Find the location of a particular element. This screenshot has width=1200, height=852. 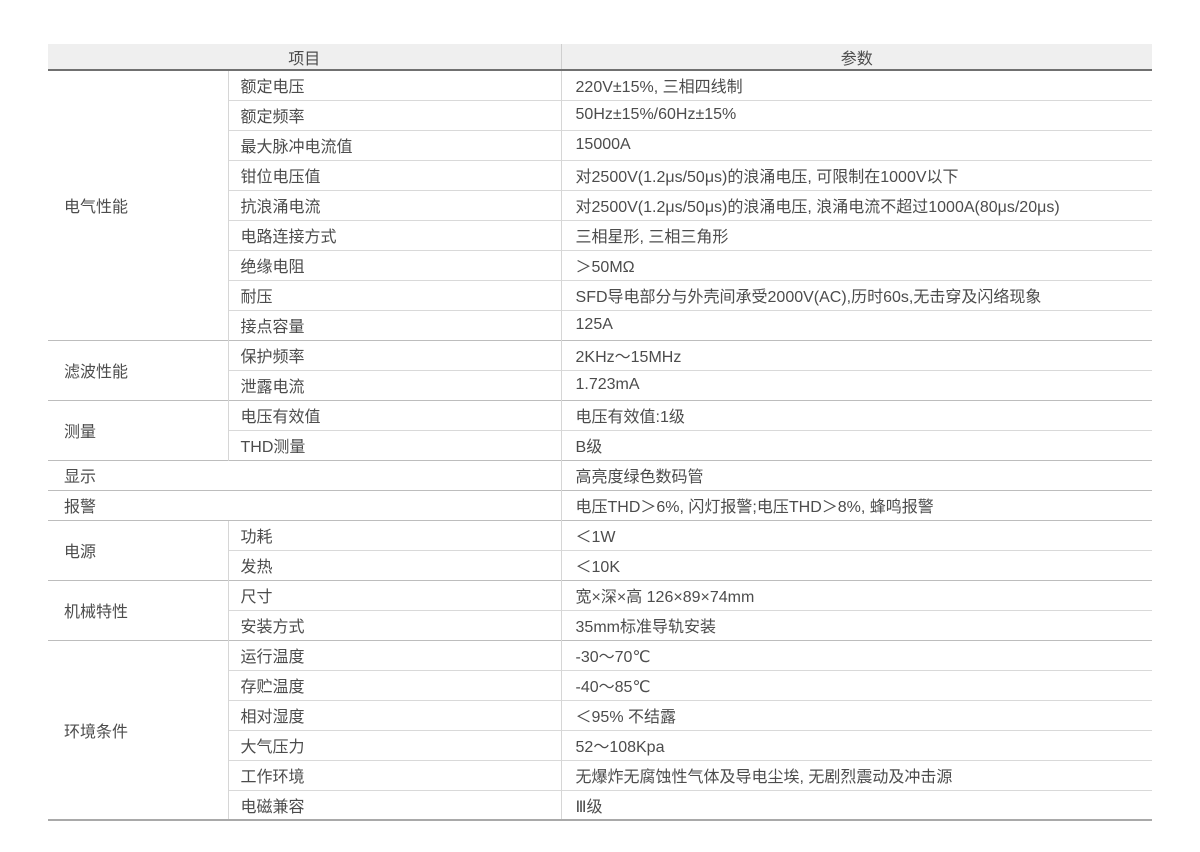

item-label: 相对湿度 is located at coordinates (394, 714).